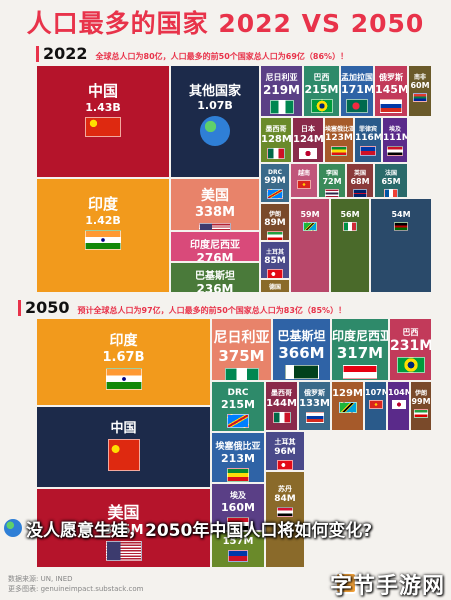  What do you see at coordinates (420, 97) in the screenshot?
I see `southafrica-flag-icon` at bounding box center [420, 97].